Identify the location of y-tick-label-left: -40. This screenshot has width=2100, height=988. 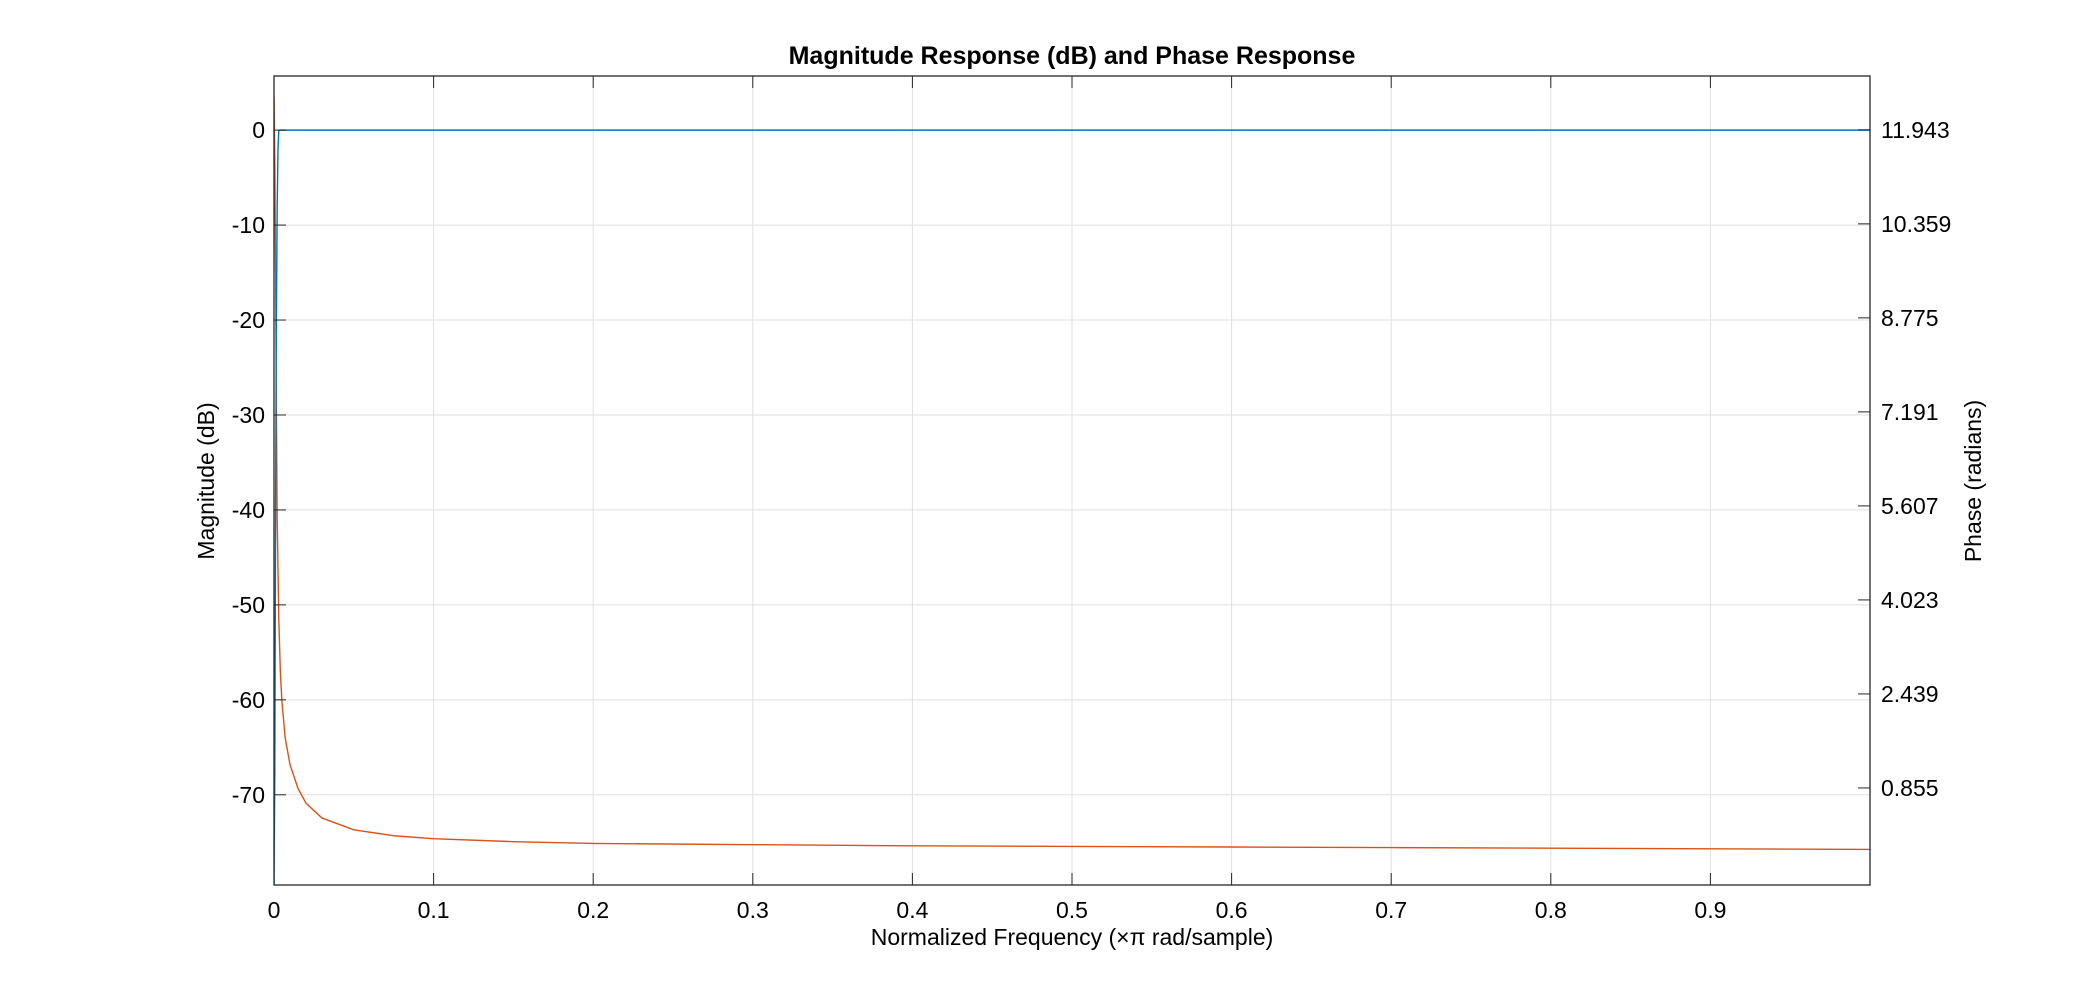
(248, 510).